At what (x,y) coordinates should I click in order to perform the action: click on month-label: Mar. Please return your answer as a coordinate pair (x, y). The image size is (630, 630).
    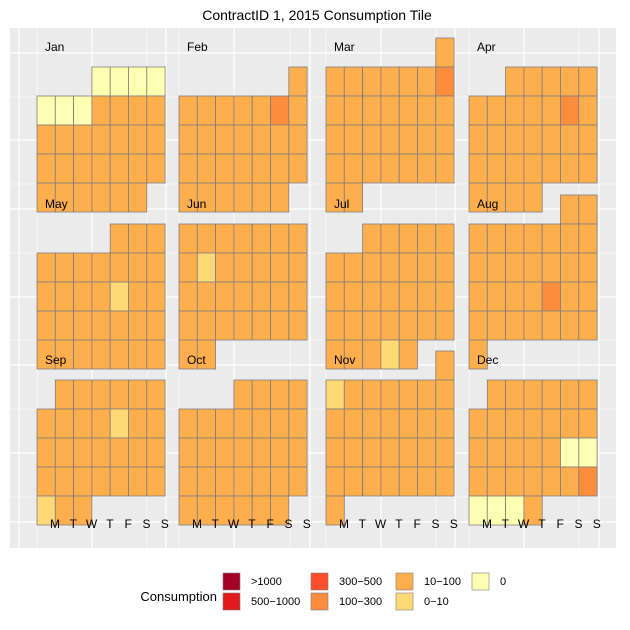
    Looking at the image, I should click on (344, 47).